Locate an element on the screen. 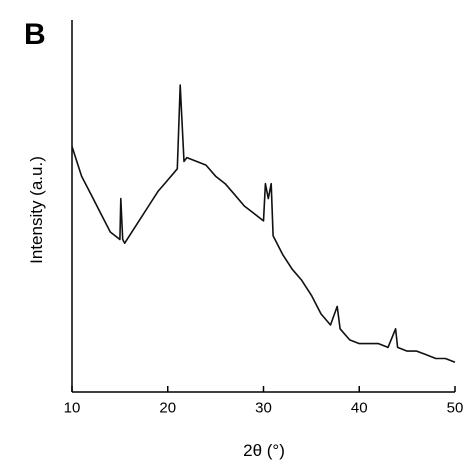 The image size is (474, 474). x-tick-label: 40 is located at coordinates (359, 407).